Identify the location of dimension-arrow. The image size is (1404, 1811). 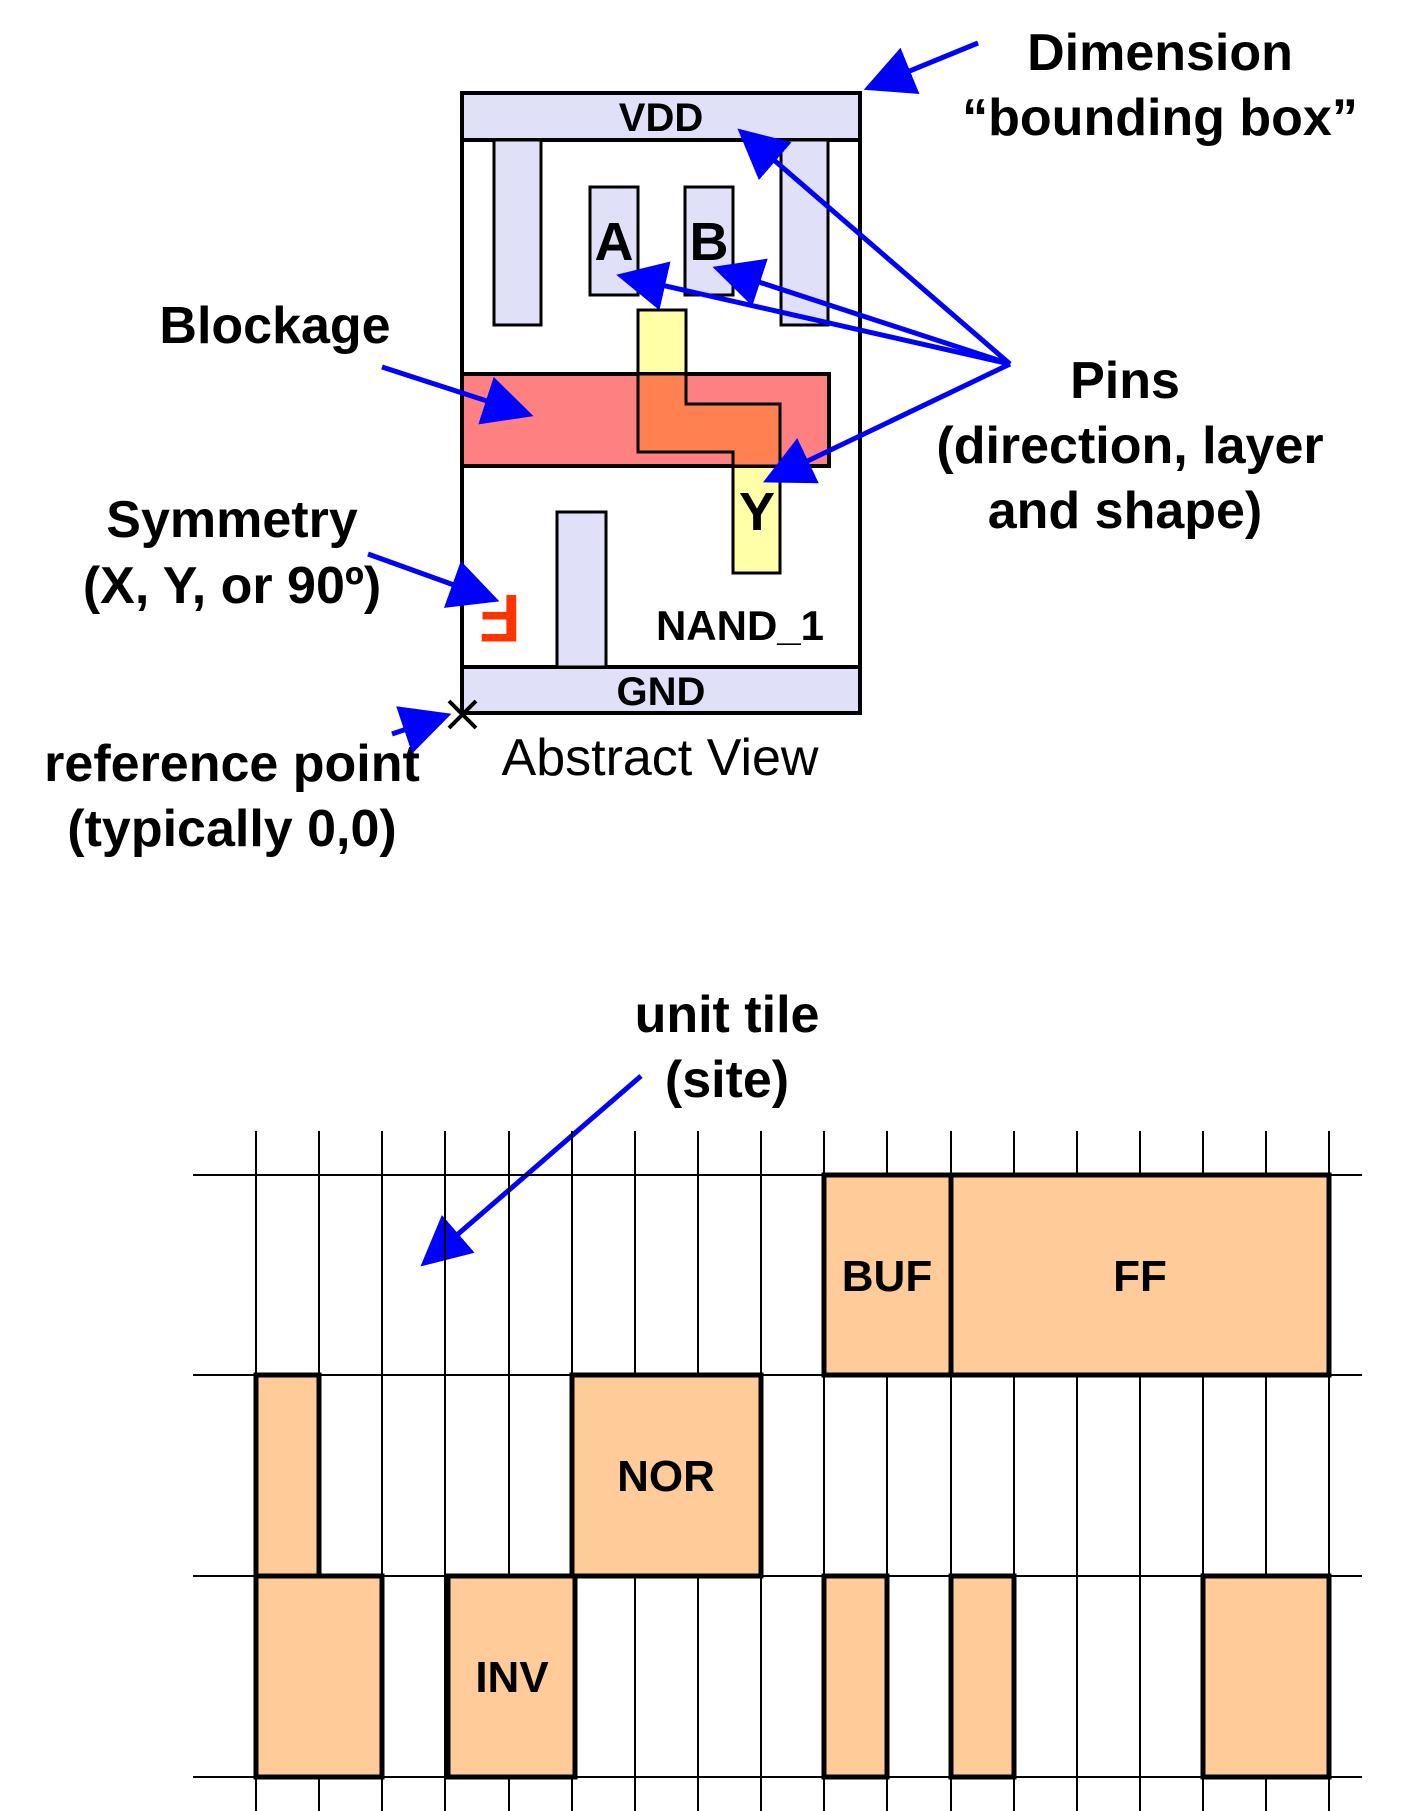
(921, 67).